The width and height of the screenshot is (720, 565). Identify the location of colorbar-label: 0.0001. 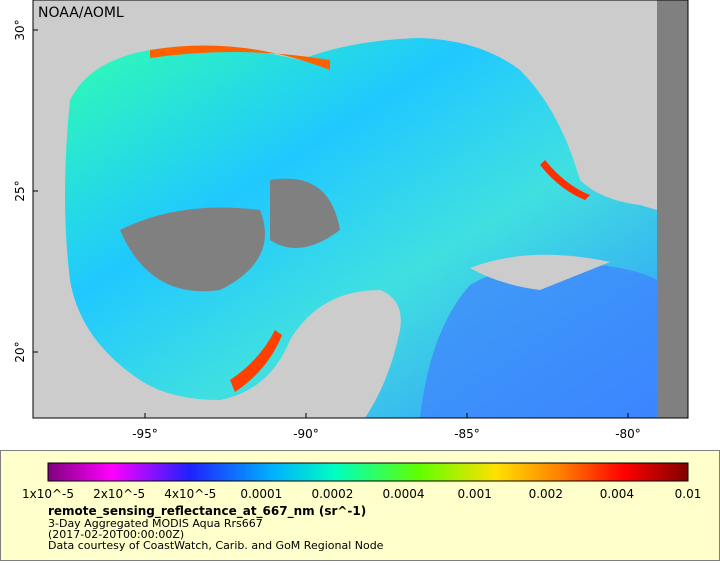
(261, 494).